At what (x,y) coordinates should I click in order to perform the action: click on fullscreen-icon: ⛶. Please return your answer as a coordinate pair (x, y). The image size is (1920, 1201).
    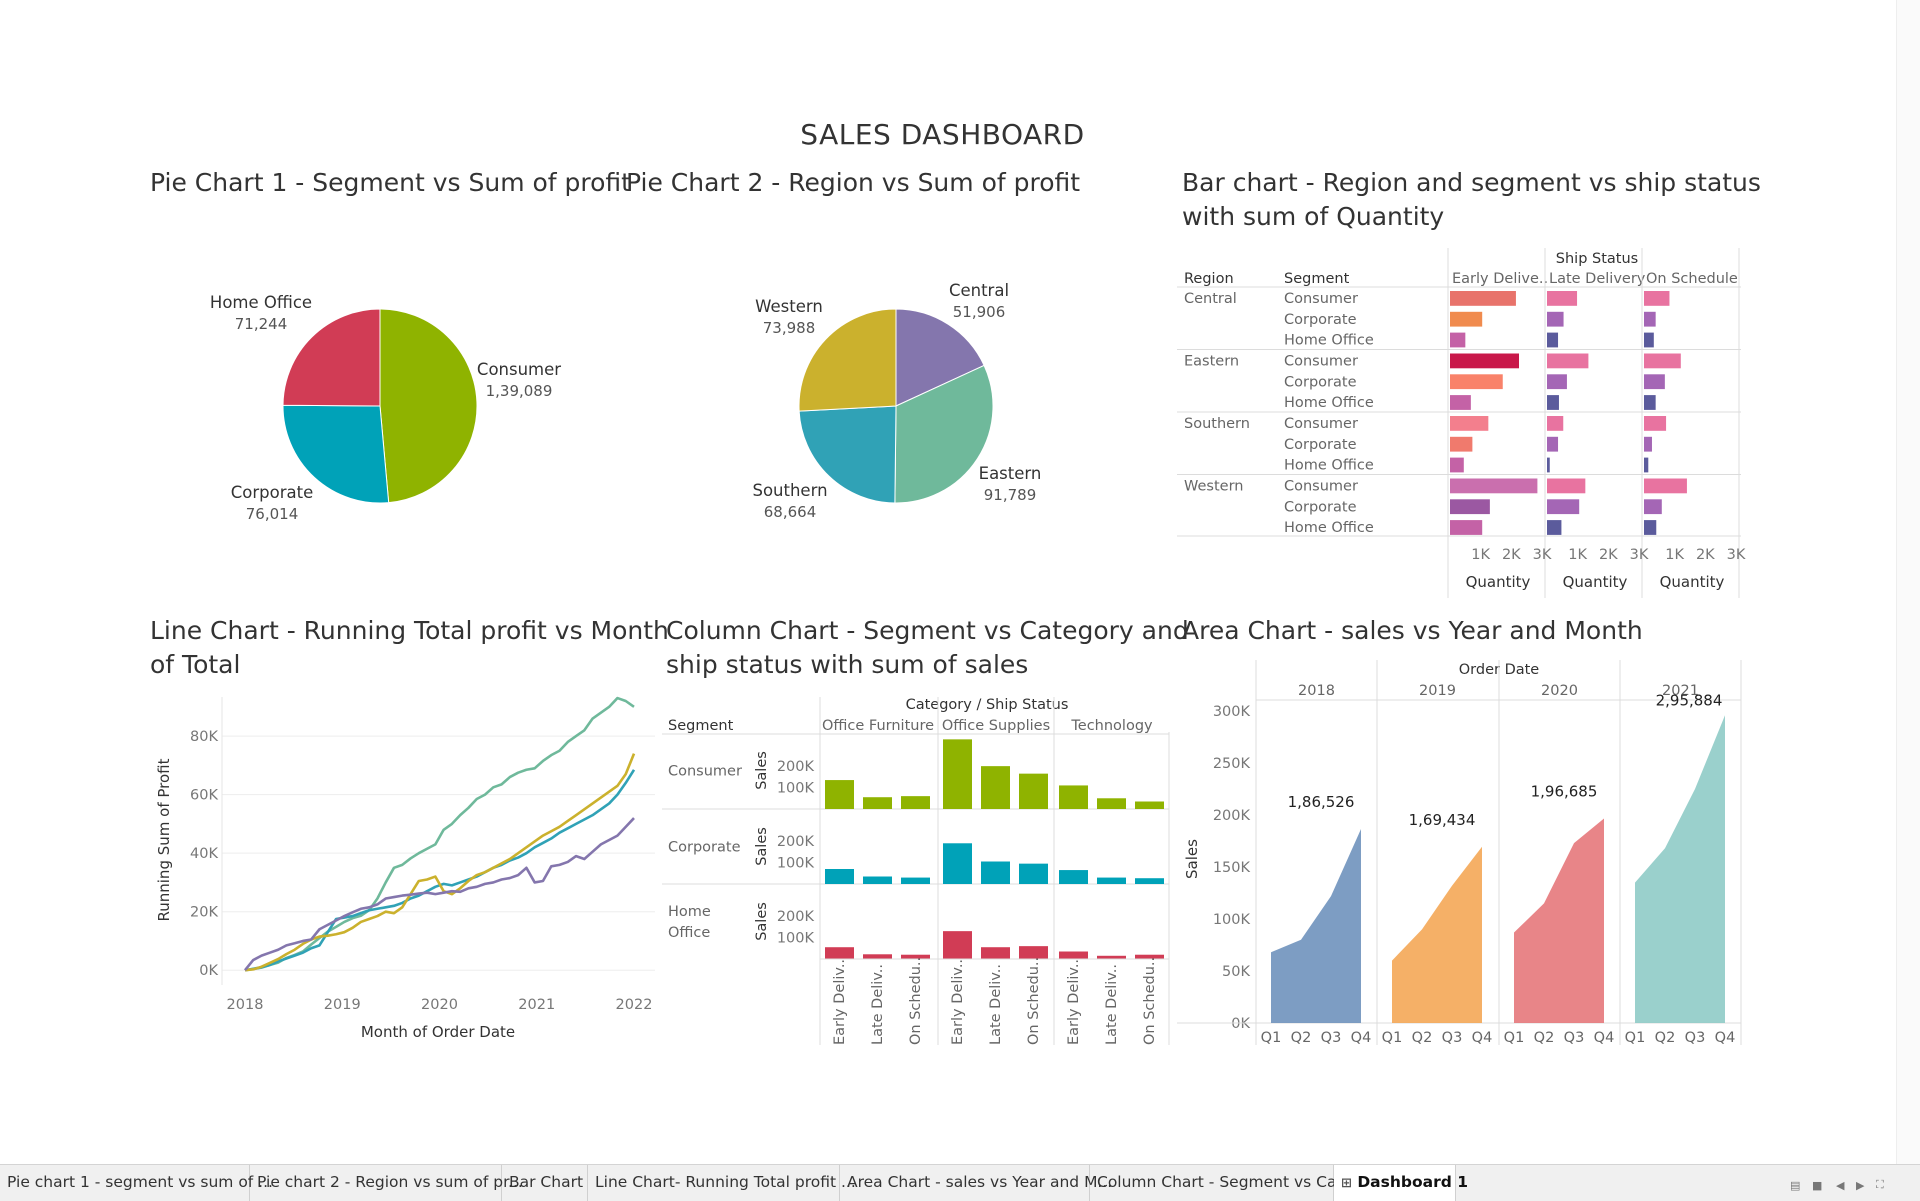
    Looking at the image, I should click on (1880, 1184).